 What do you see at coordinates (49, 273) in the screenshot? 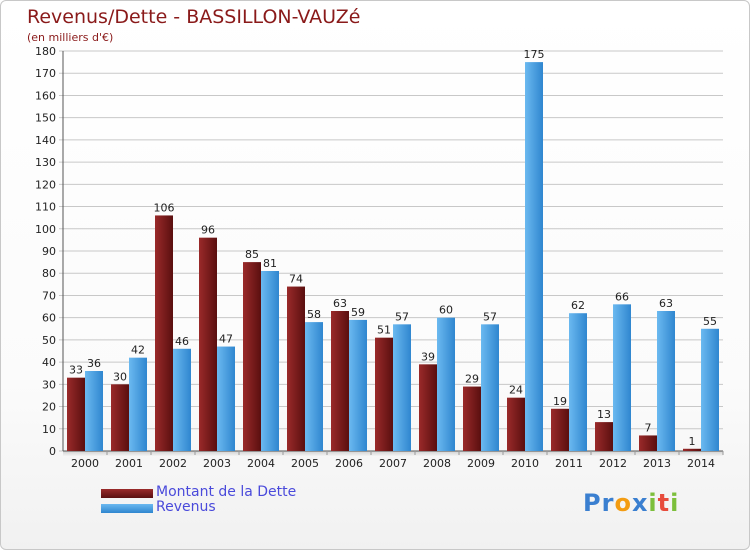
I see `y-tick-label: 80` at bounding box center [49, 273].